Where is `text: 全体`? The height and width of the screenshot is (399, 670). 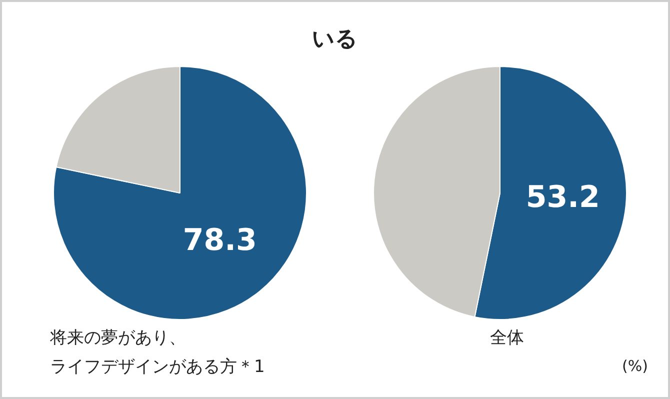 text: 全体 is located at coordinates (507, 338).